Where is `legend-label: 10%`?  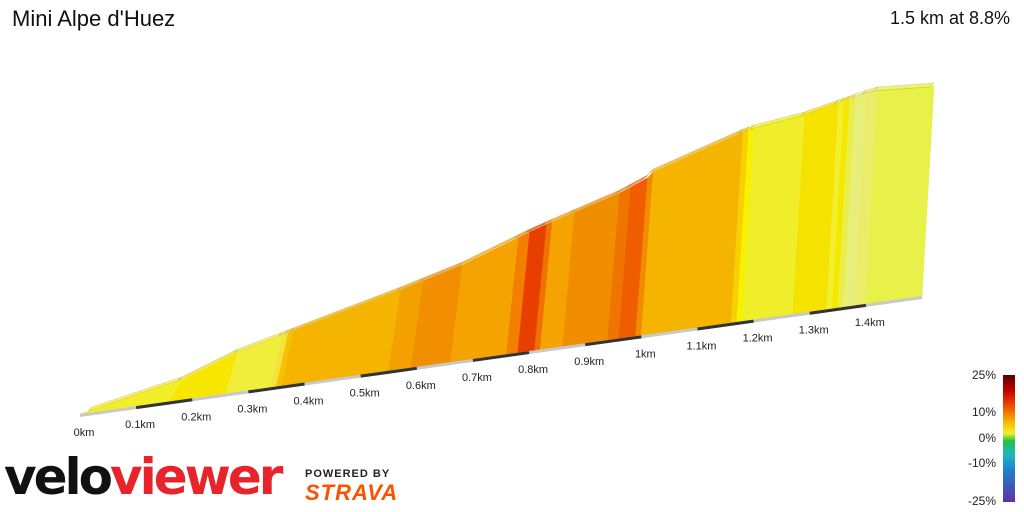 legend-label: 10% is located at coordinates (984, 412).